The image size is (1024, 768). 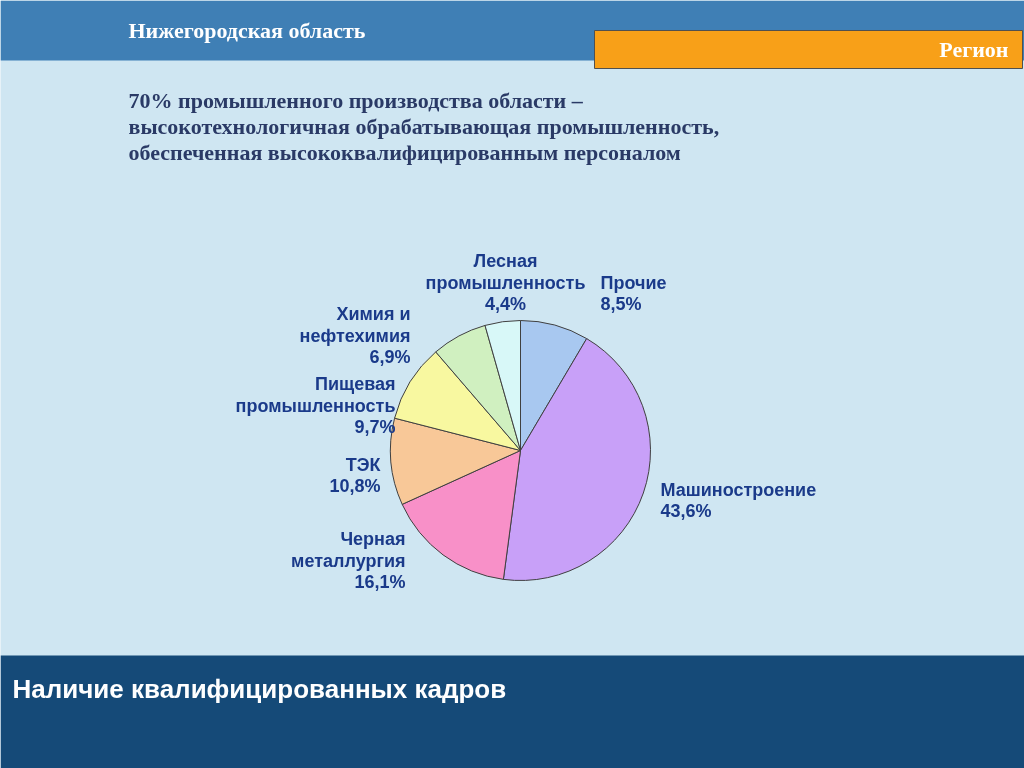 I want to click on data-label: 10,8%, so click(x=355, y=486).